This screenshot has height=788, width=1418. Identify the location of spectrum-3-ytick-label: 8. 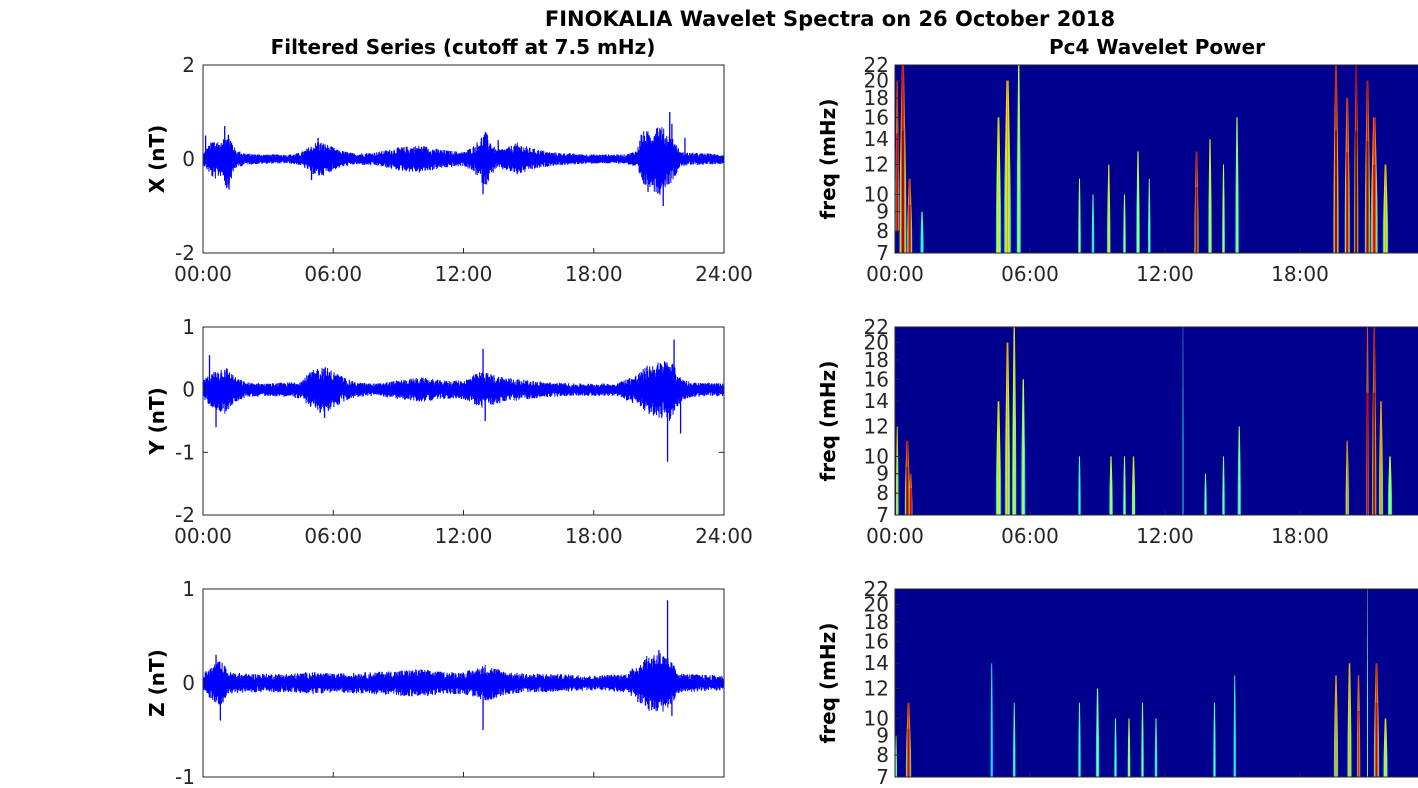
(882, 755).